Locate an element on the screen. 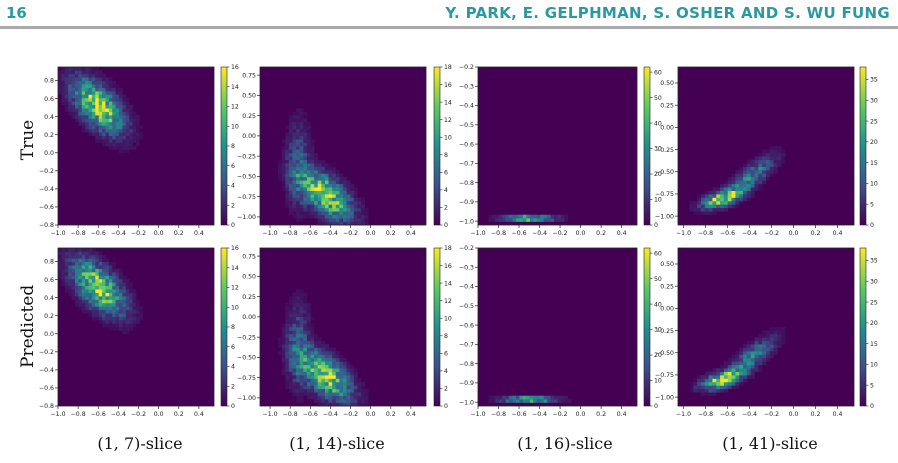  x-tick-label: 0.2 is located at coordinates (179, 233).